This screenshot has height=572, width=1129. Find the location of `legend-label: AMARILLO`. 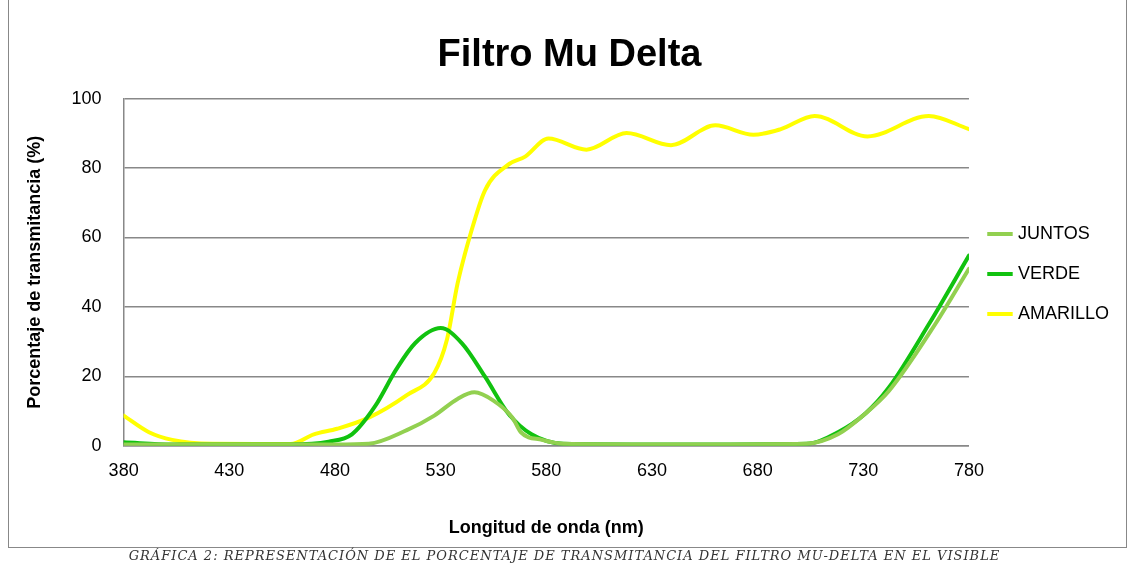

legend-label: AMARILLO is located at coordinates (1063, 312).